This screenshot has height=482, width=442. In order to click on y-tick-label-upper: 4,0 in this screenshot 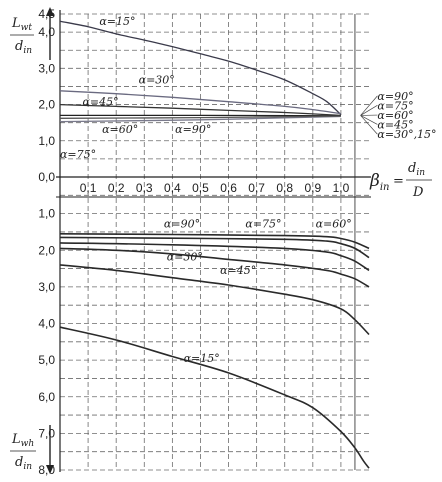, I will do `click(46, 32)`.